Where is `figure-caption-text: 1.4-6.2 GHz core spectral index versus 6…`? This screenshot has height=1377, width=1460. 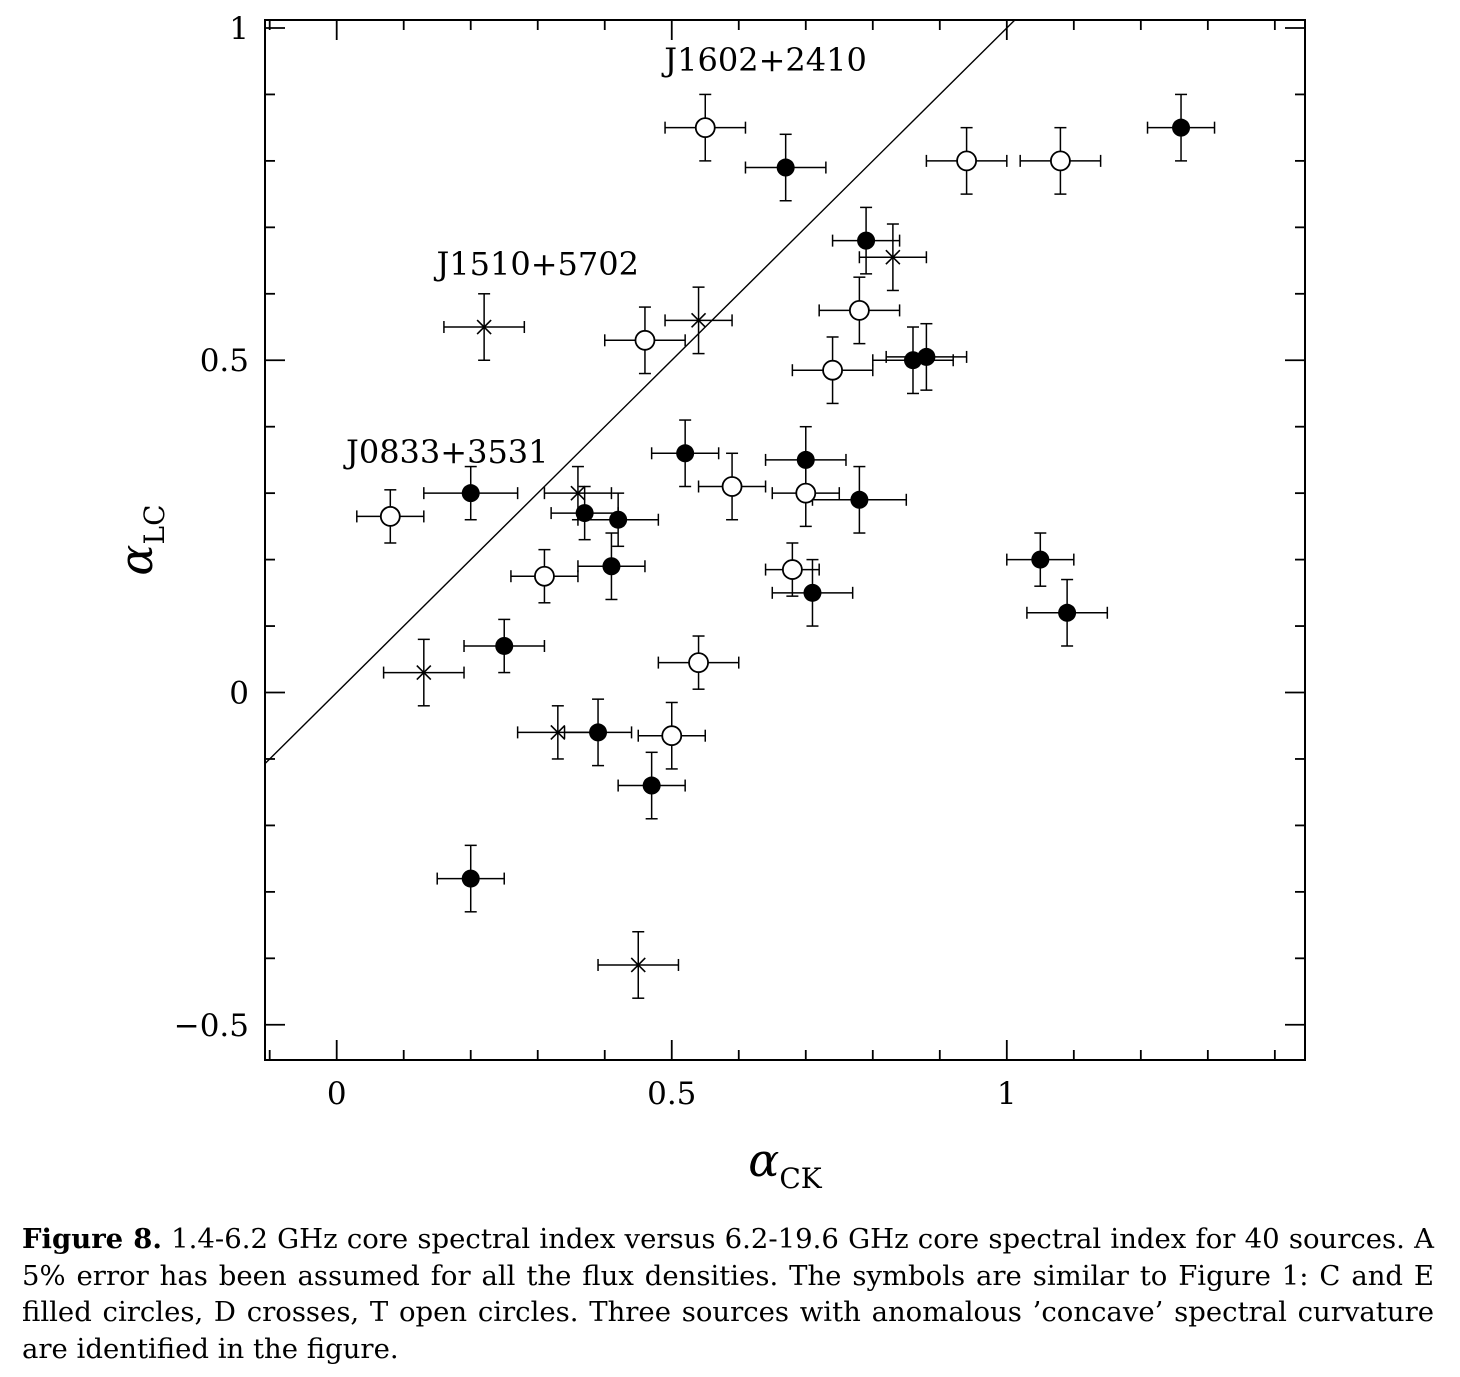
figure-caption-text: 1.4-6.2 GHz core spectral index versus 6… is located at coordinates (728, 1294).